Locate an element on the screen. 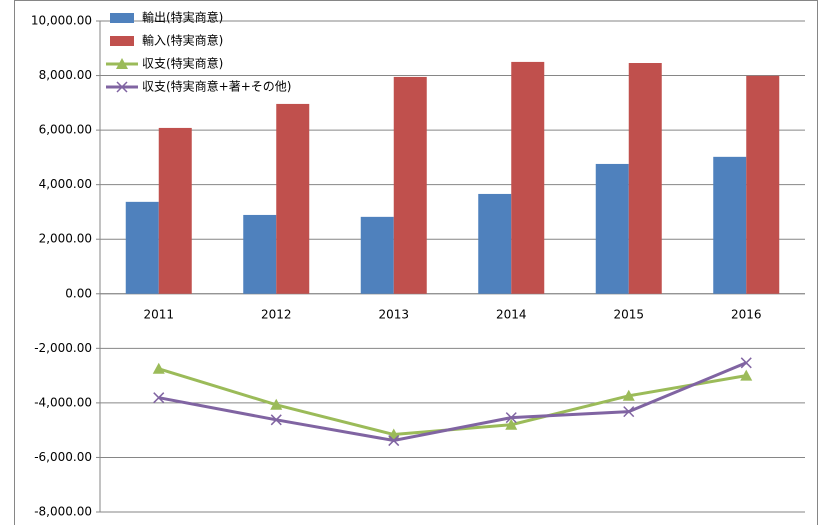 The image size is (819, 529). y-tick-label: 6,000.00 is located at coordinates (65, 130).